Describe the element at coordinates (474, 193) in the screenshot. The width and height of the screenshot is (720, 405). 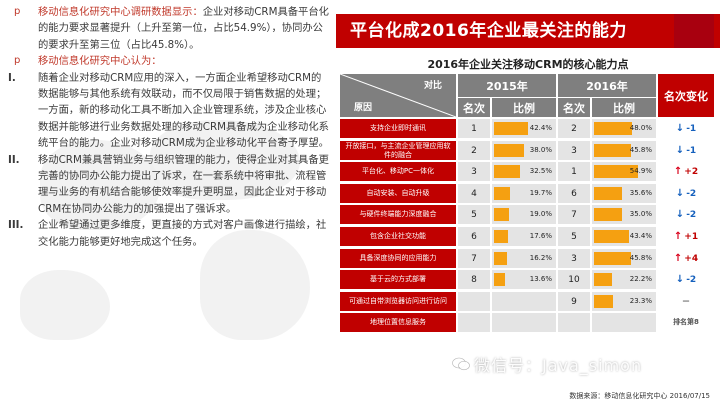
I see `rank-2015-cell: 4` at that location.